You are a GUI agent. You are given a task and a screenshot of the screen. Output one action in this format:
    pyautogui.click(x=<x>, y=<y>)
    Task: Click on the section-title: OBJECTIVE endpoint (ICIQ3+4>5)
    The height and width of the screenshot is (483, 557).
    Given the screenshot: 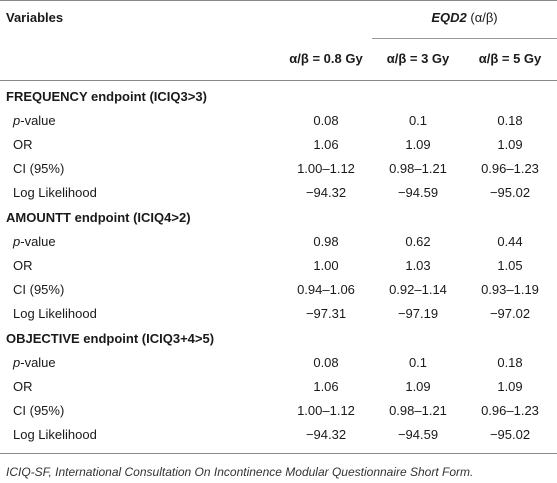 What is the action you would take?
    pyautogui.click(x=110, y=338)
    